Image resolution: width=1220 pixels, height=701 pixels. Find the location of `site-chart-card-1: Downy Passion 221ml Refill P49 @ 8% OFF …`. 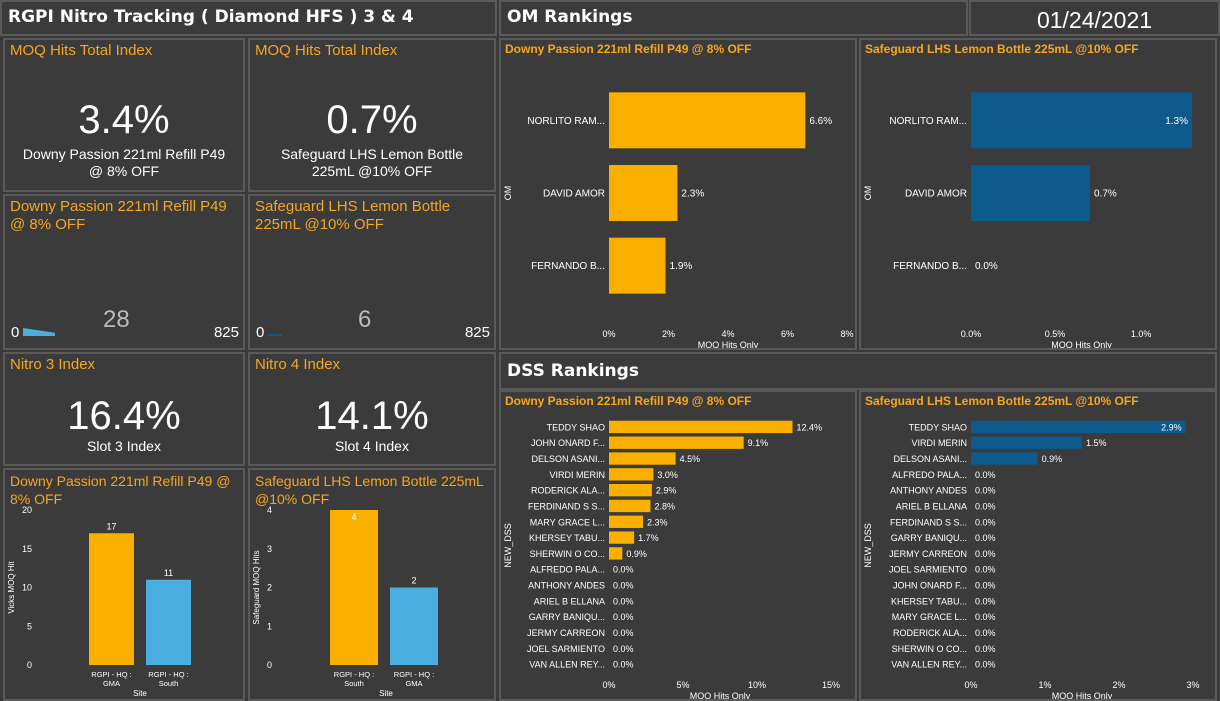

site-chart-card-1: Downy Passion 221ml Refill P49 @ 8% OFF … is located at coordinates (124, 584).